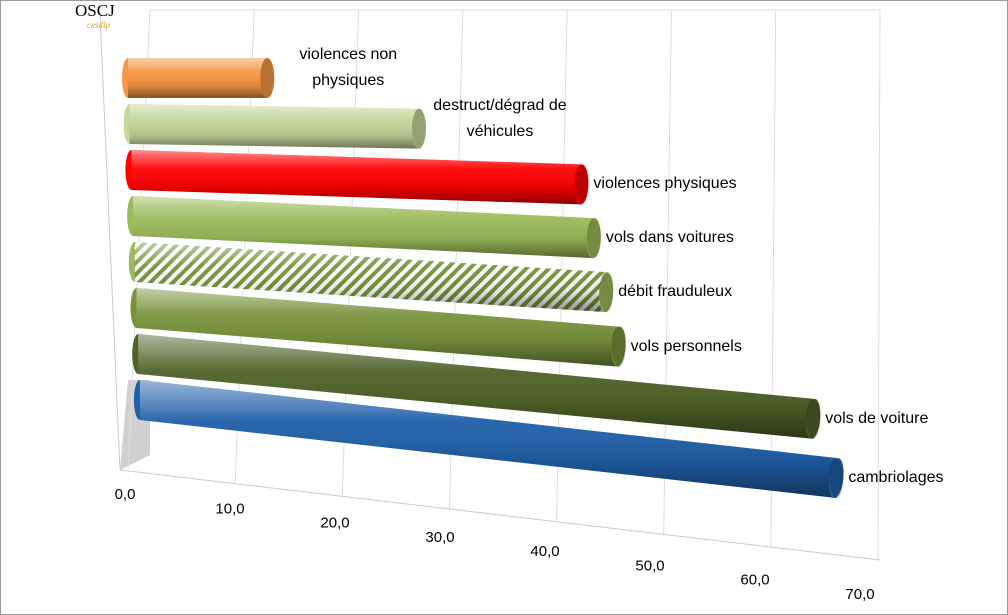 The image size is (1008, 615). What do you see at coordinates (879, 285) in the screenshot?
I see `grid-line` at bounding box center [879, 285].